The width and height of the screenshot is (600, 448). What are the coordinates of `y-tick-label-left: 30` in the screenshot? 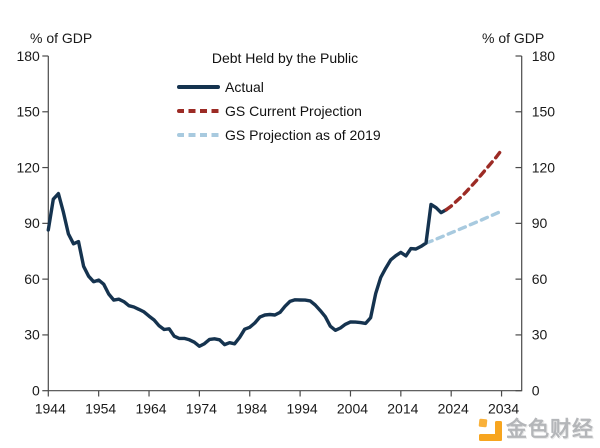 It's located at (32, 335).